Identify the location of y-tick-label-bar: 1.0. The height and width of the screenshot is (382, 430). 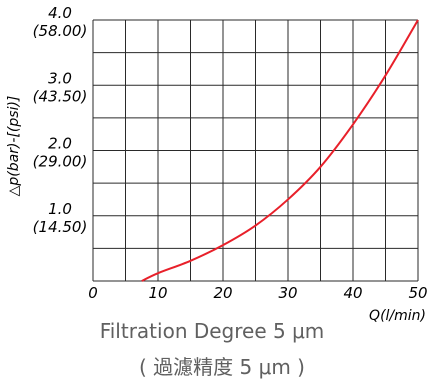
(60, 209).